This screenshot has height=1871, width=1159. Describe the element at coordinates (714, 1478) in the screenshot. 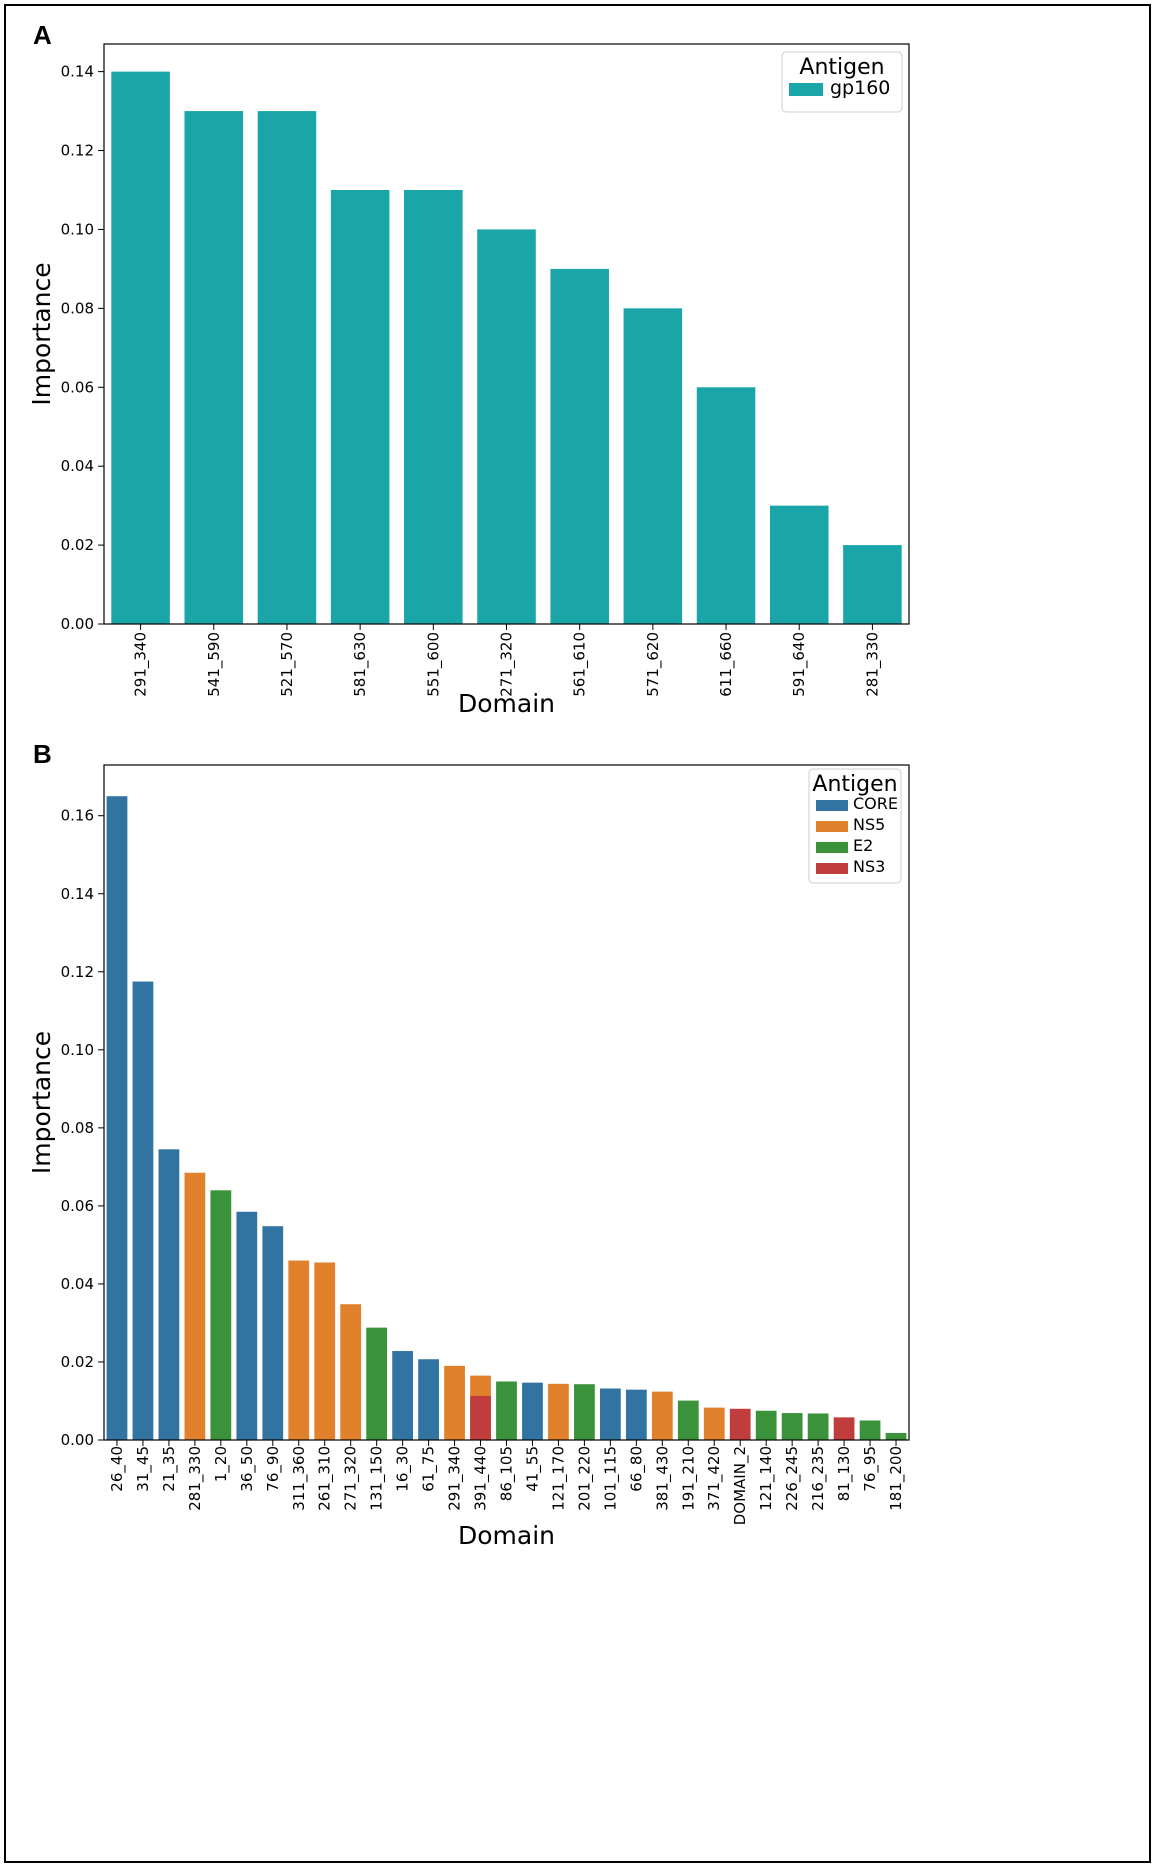

I see `x-tick-label: 371_420` at that location.